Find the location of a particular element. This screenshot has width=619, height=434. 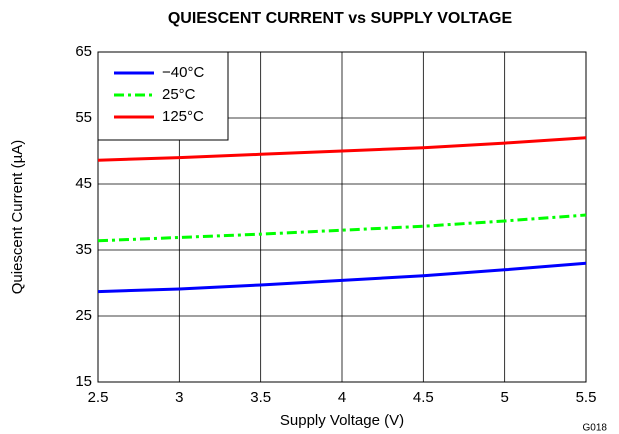

annotation: G018 is located at coordinates (595, 428).